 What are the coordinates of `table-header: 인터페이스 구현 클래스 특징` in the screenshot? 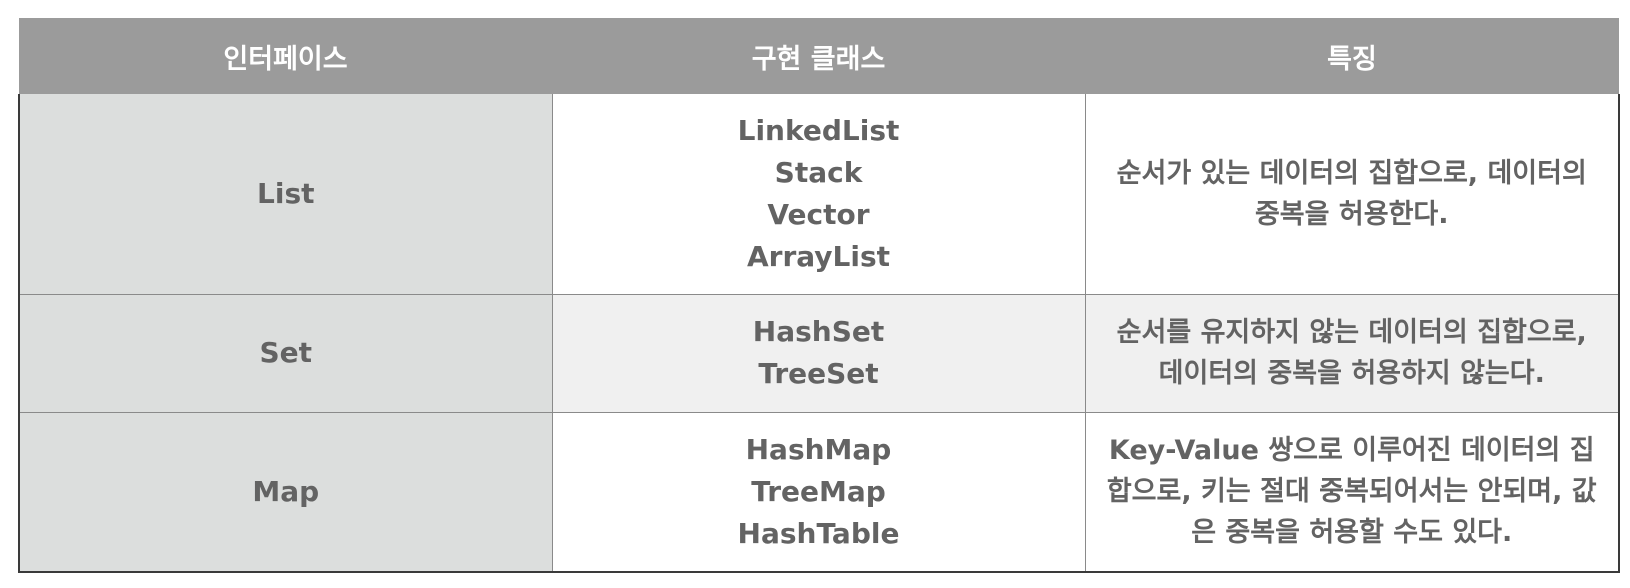 It's located at (819, 56).